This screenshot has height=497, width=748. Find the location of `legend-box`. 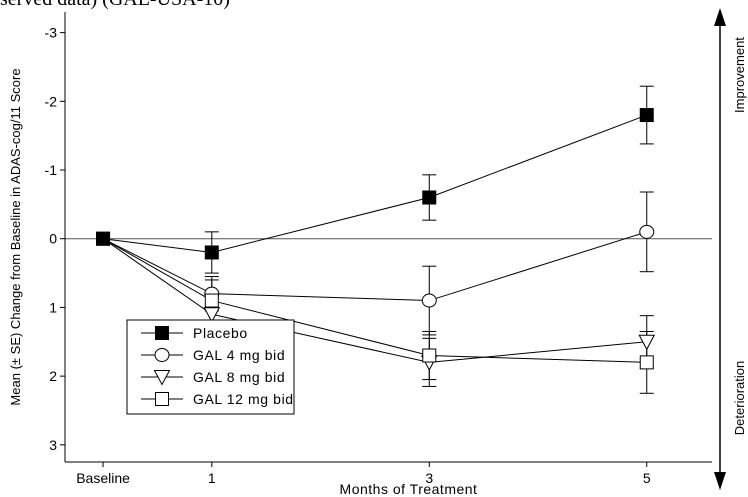

legend-box is located at coordinates (210, 367).